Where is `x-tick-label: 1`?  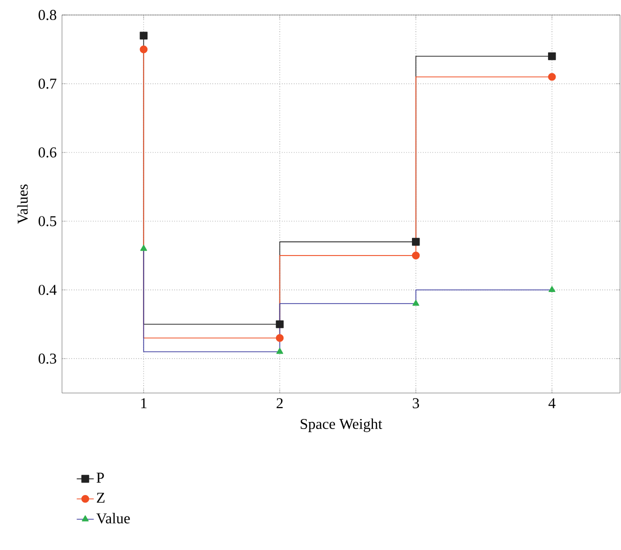
x-tick-label: 1 is located at coordinates (144, 403).